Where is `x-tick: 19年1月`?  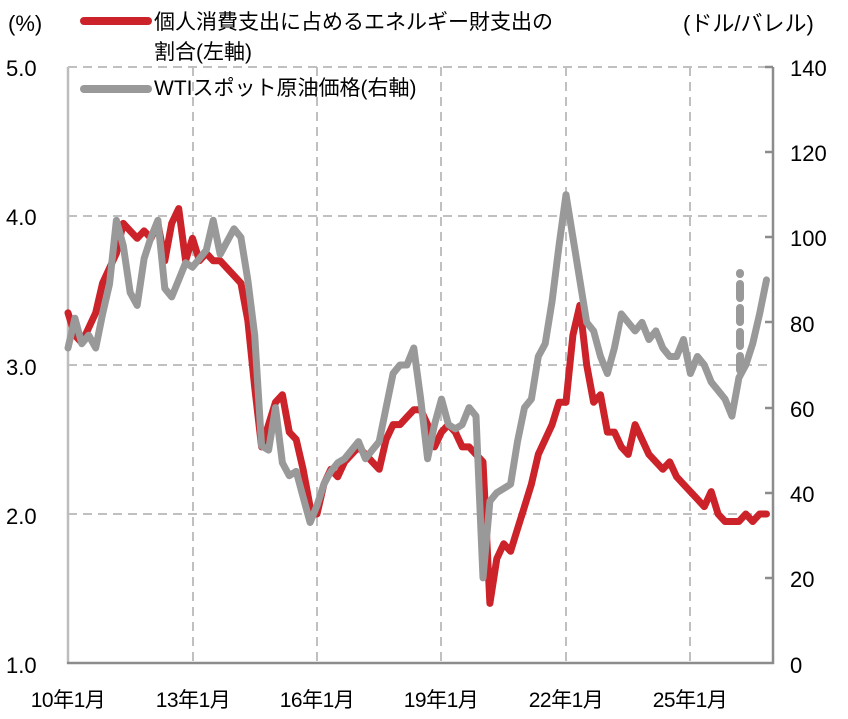 x-tick: 19年1月 is located at coordinates (441, 700).